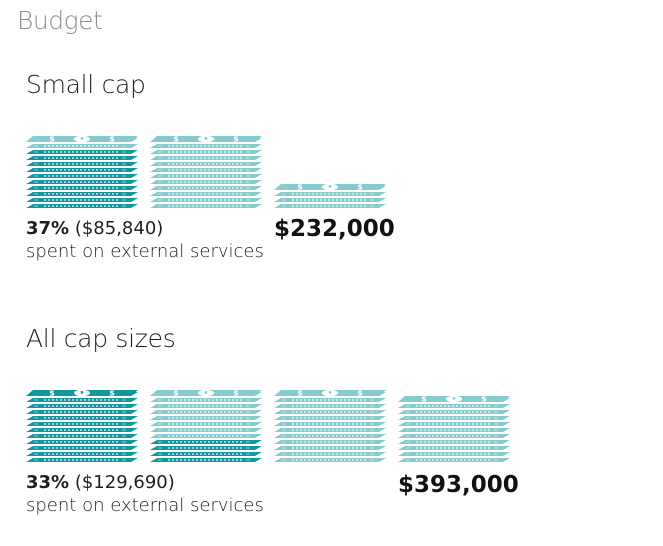 Image resolution: width=663 pixels, height=546 pixels. What do you see at coordinates (330, 196) in the screenshot?
I see `money-stack-small-cap-3: ‹‹››‹‹››‹‹››‹‹››$$` at bounding box center [330, 196].